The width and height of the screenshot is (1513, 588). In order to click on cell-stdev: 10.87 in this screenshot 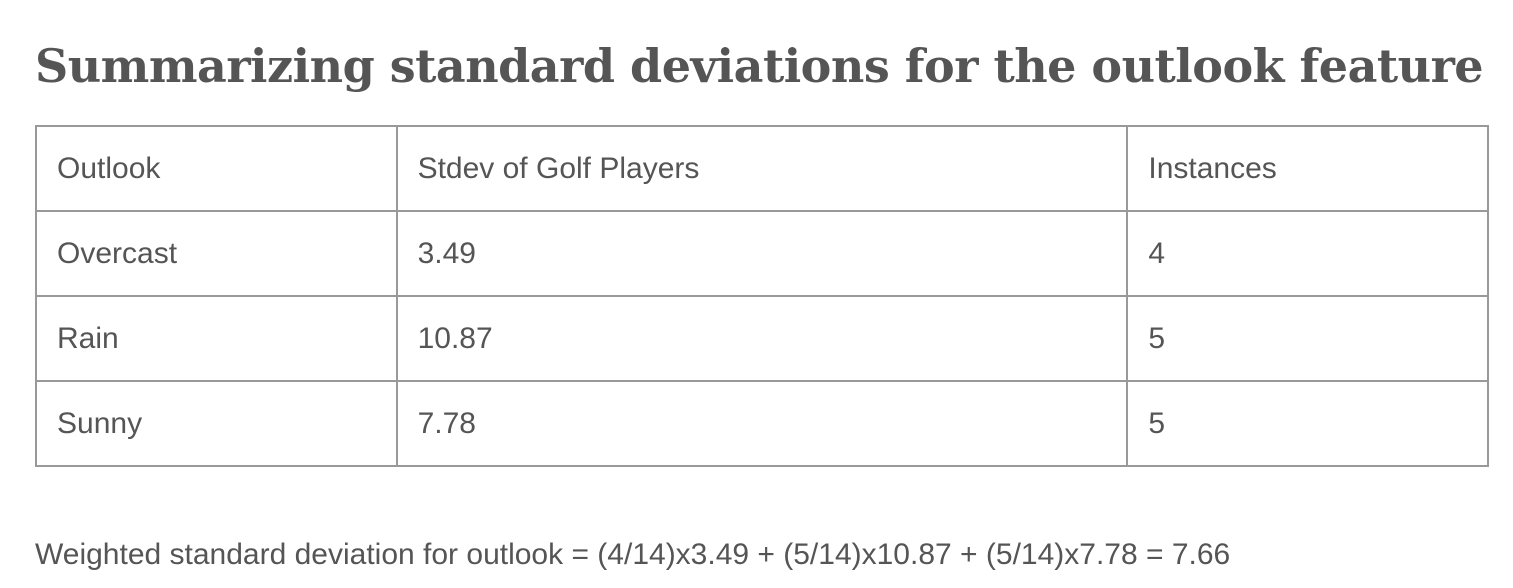, I will do `click(762, 338)`.